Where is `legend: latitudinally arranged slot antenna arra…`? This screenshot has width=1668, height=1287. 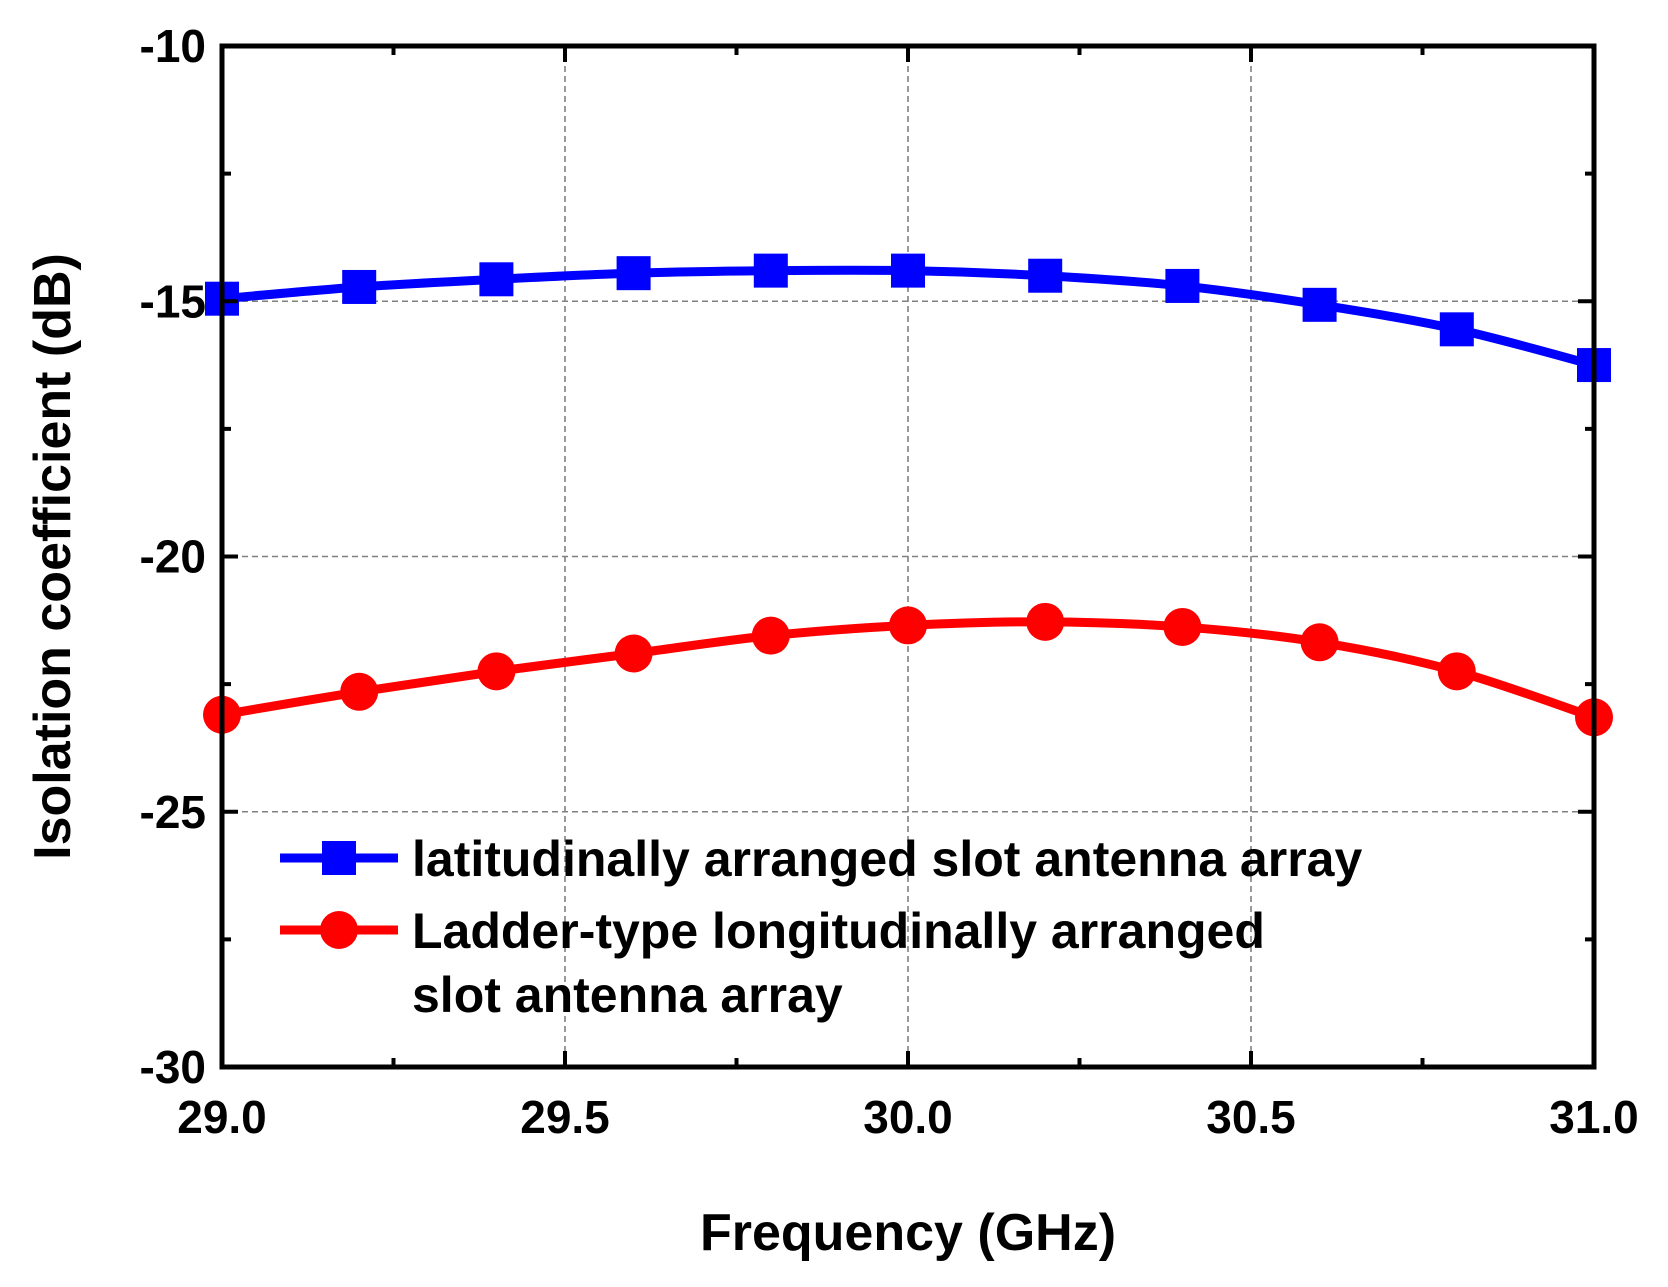
legend: latitudinally arranged slot antenna arra… is located at coordinates (821, 927).